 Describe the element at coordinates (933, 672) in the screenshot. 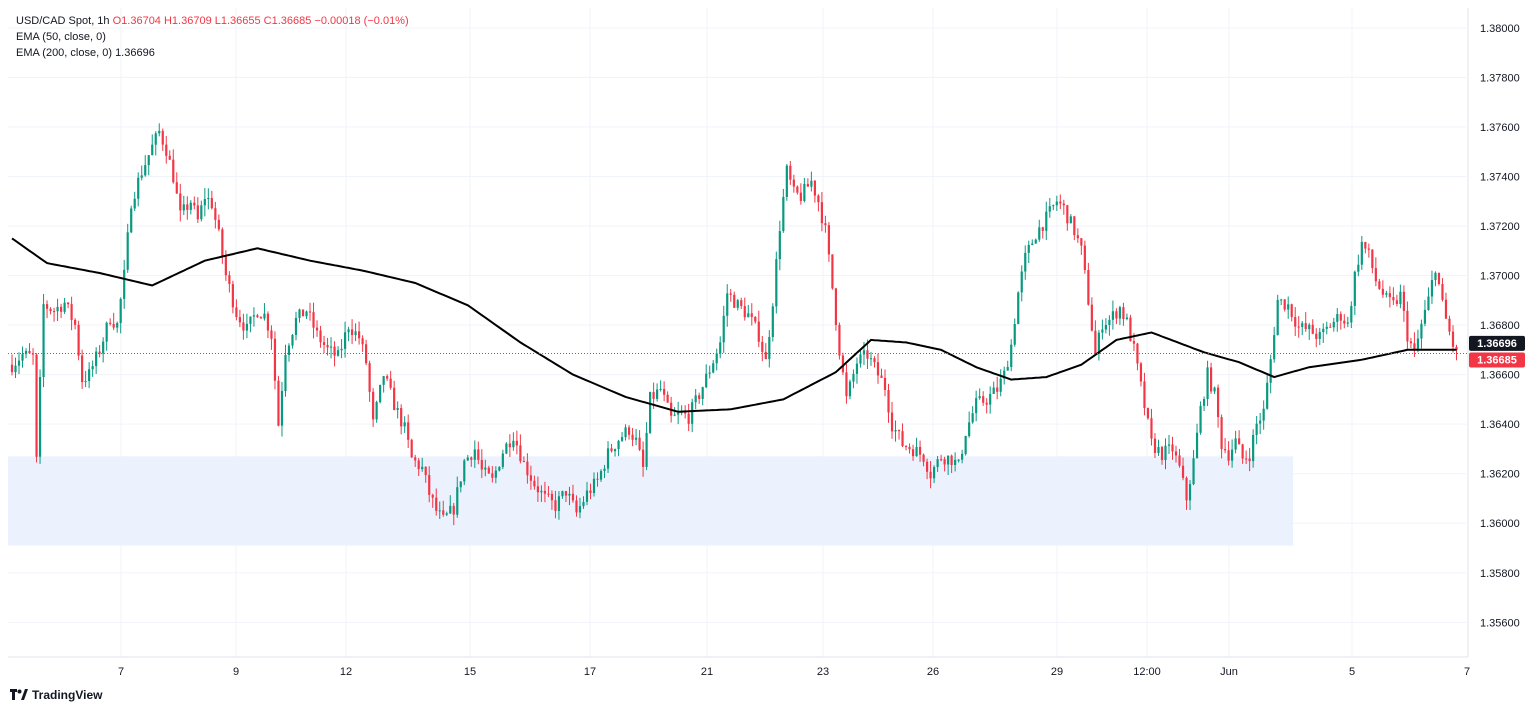

I see `x-tick-label: 26` at that location.